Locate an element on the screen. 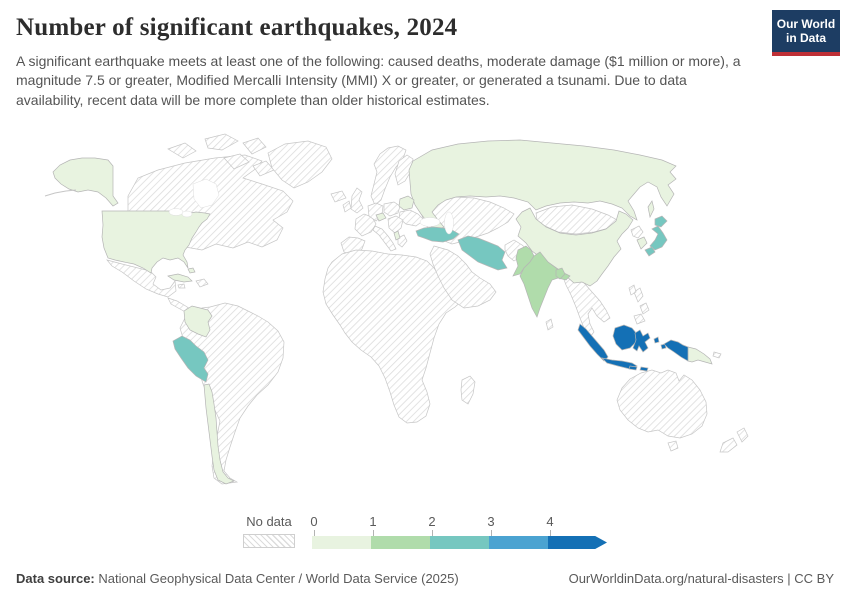  region-middle-east is located at coordinates (463, 277).